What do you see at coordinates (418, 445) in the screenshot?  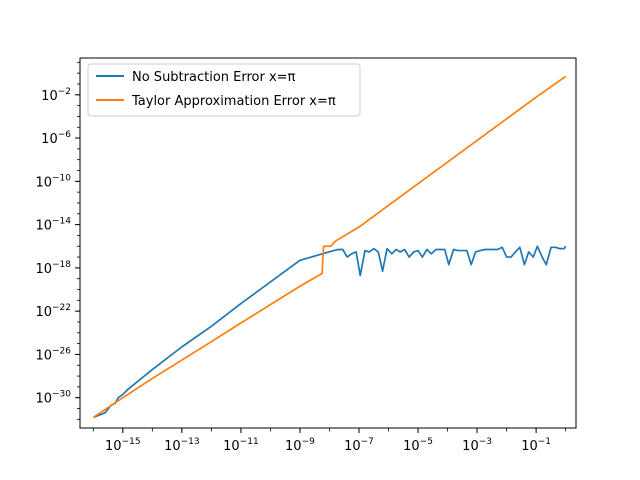 I see `x-tick-label: 10⁻⁵` at bounding box center [418, 445].